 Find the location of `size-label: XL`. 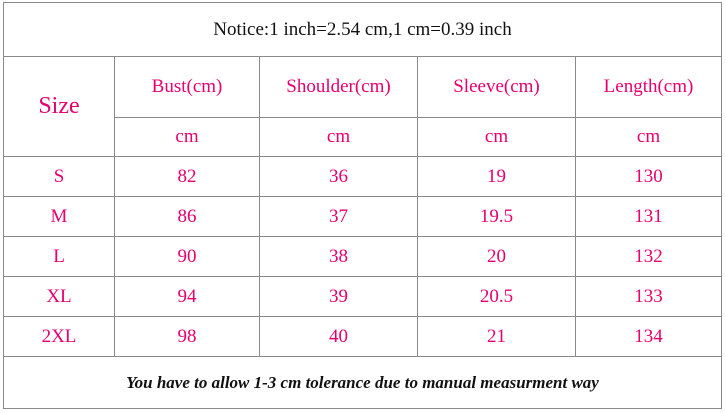

size-label: XL is located at coordinates (59, 296).